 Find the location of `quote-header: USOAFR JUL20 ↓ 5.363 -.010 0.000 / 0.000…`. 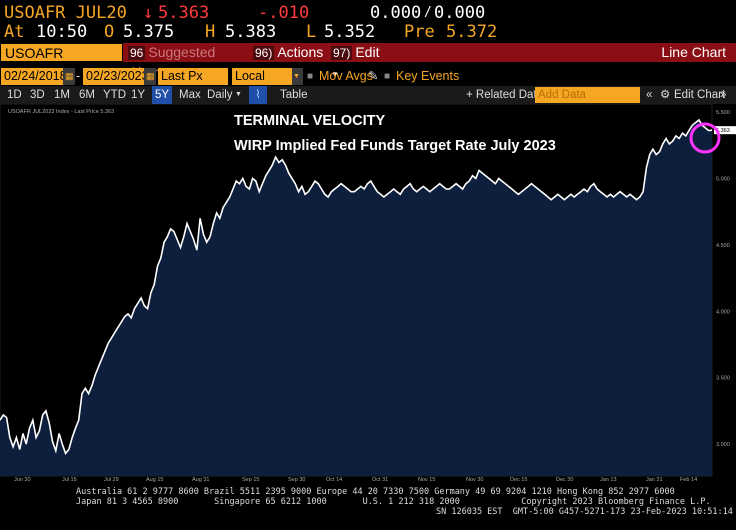

quote-header: USOAFR JUL20 ↓ 5.363 -.010 0.000 / 0.000… is located at coordinates (368, 21).